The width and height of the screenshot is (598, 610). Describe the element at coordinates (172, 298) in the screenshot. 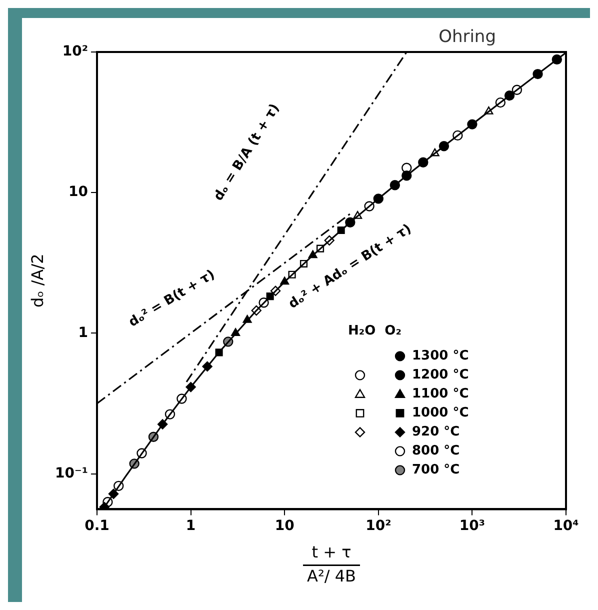

I see `annotation: dₒ² = B(t + τ)` at that location.